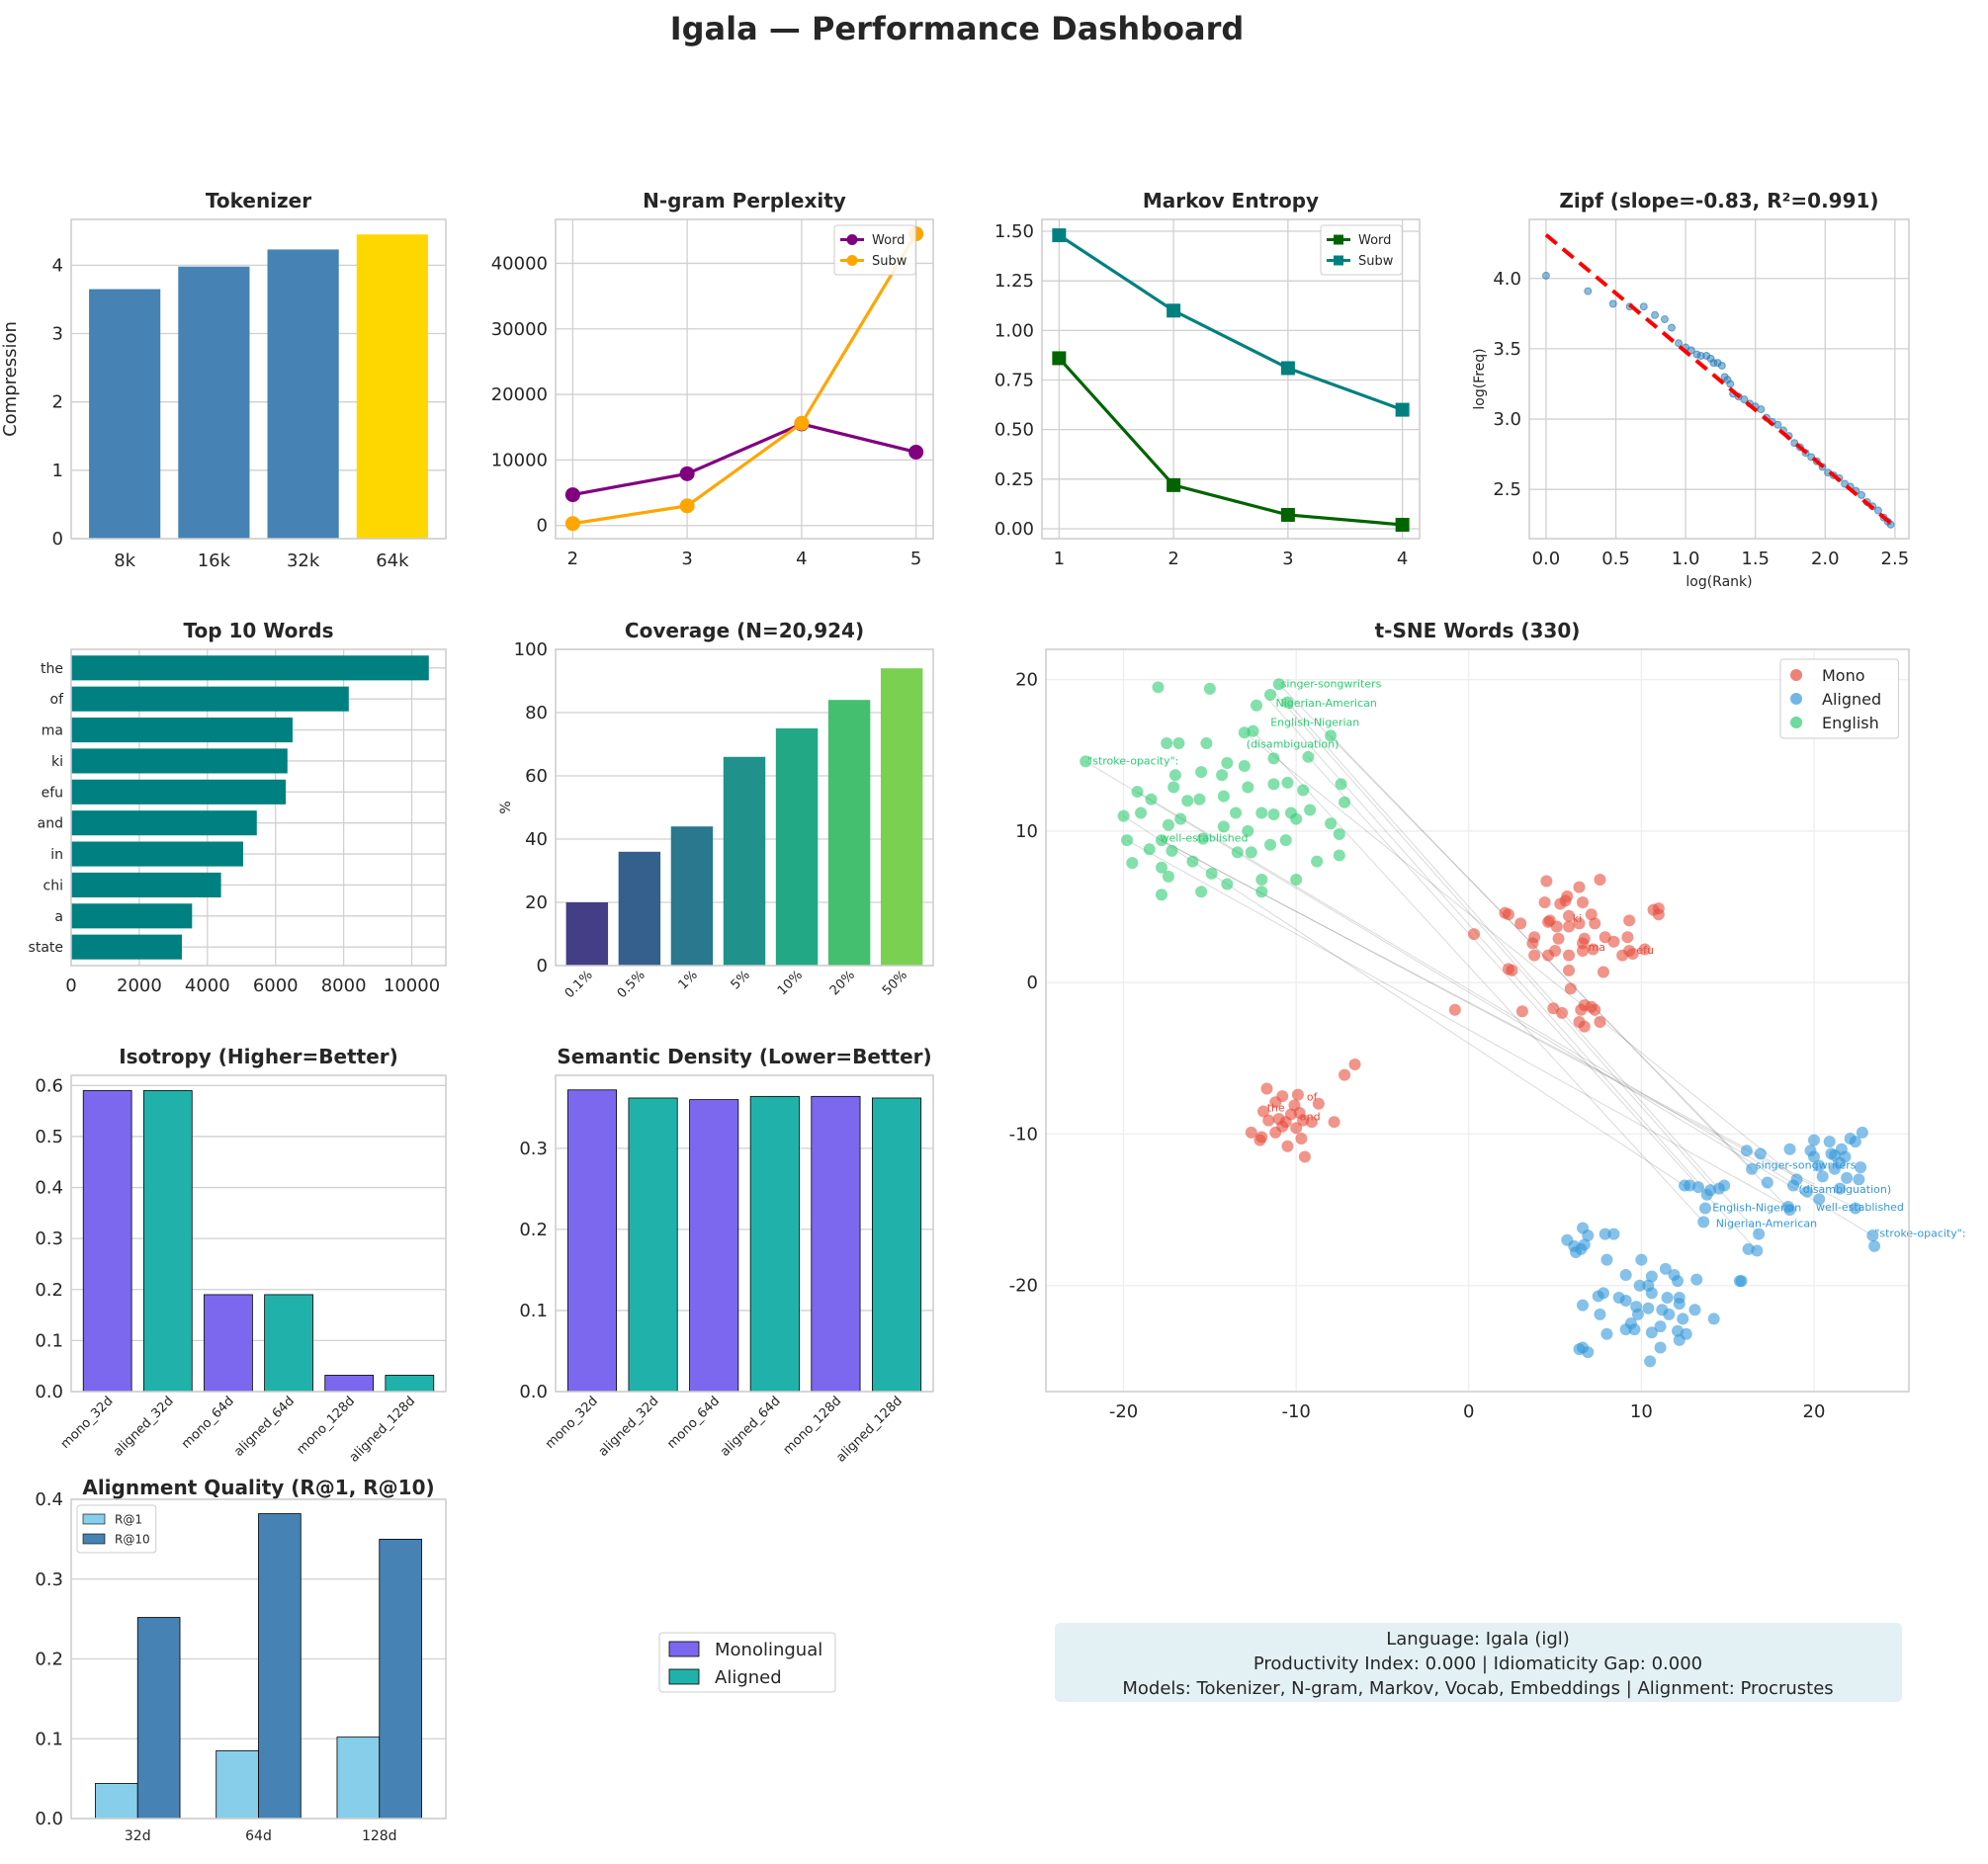 This screenshot has height=1864, width=1988. I want to click on point-label: of, so click(1313, 1097).